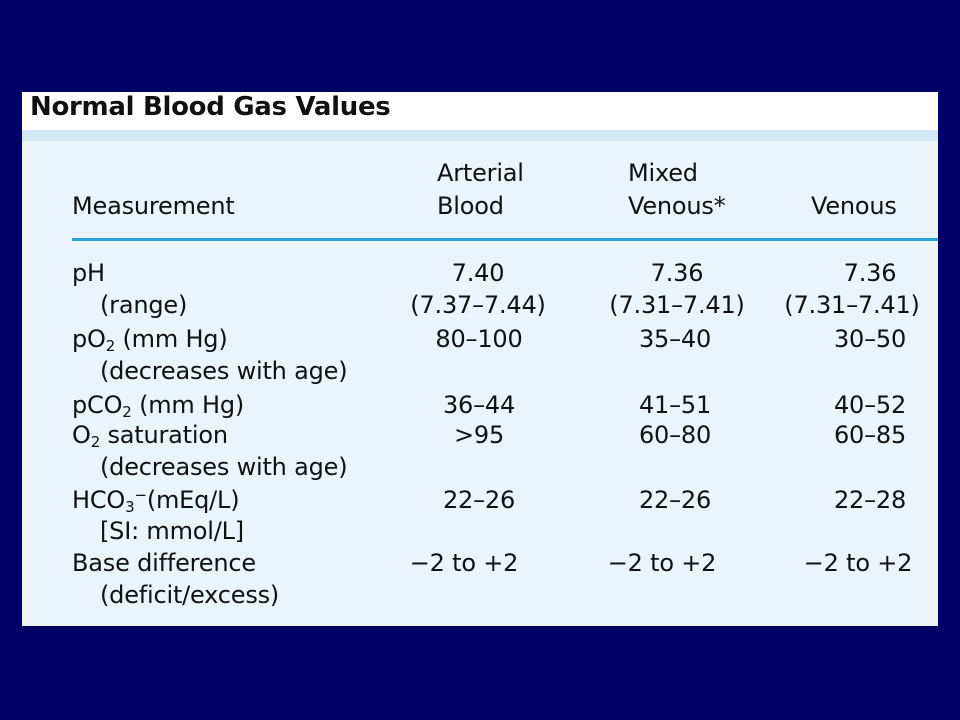 This screenshot has height=720, width=960. Describe the element at coordinates (150, 436) in the screenshot. I see `row-label: O2 saturation` at that location.